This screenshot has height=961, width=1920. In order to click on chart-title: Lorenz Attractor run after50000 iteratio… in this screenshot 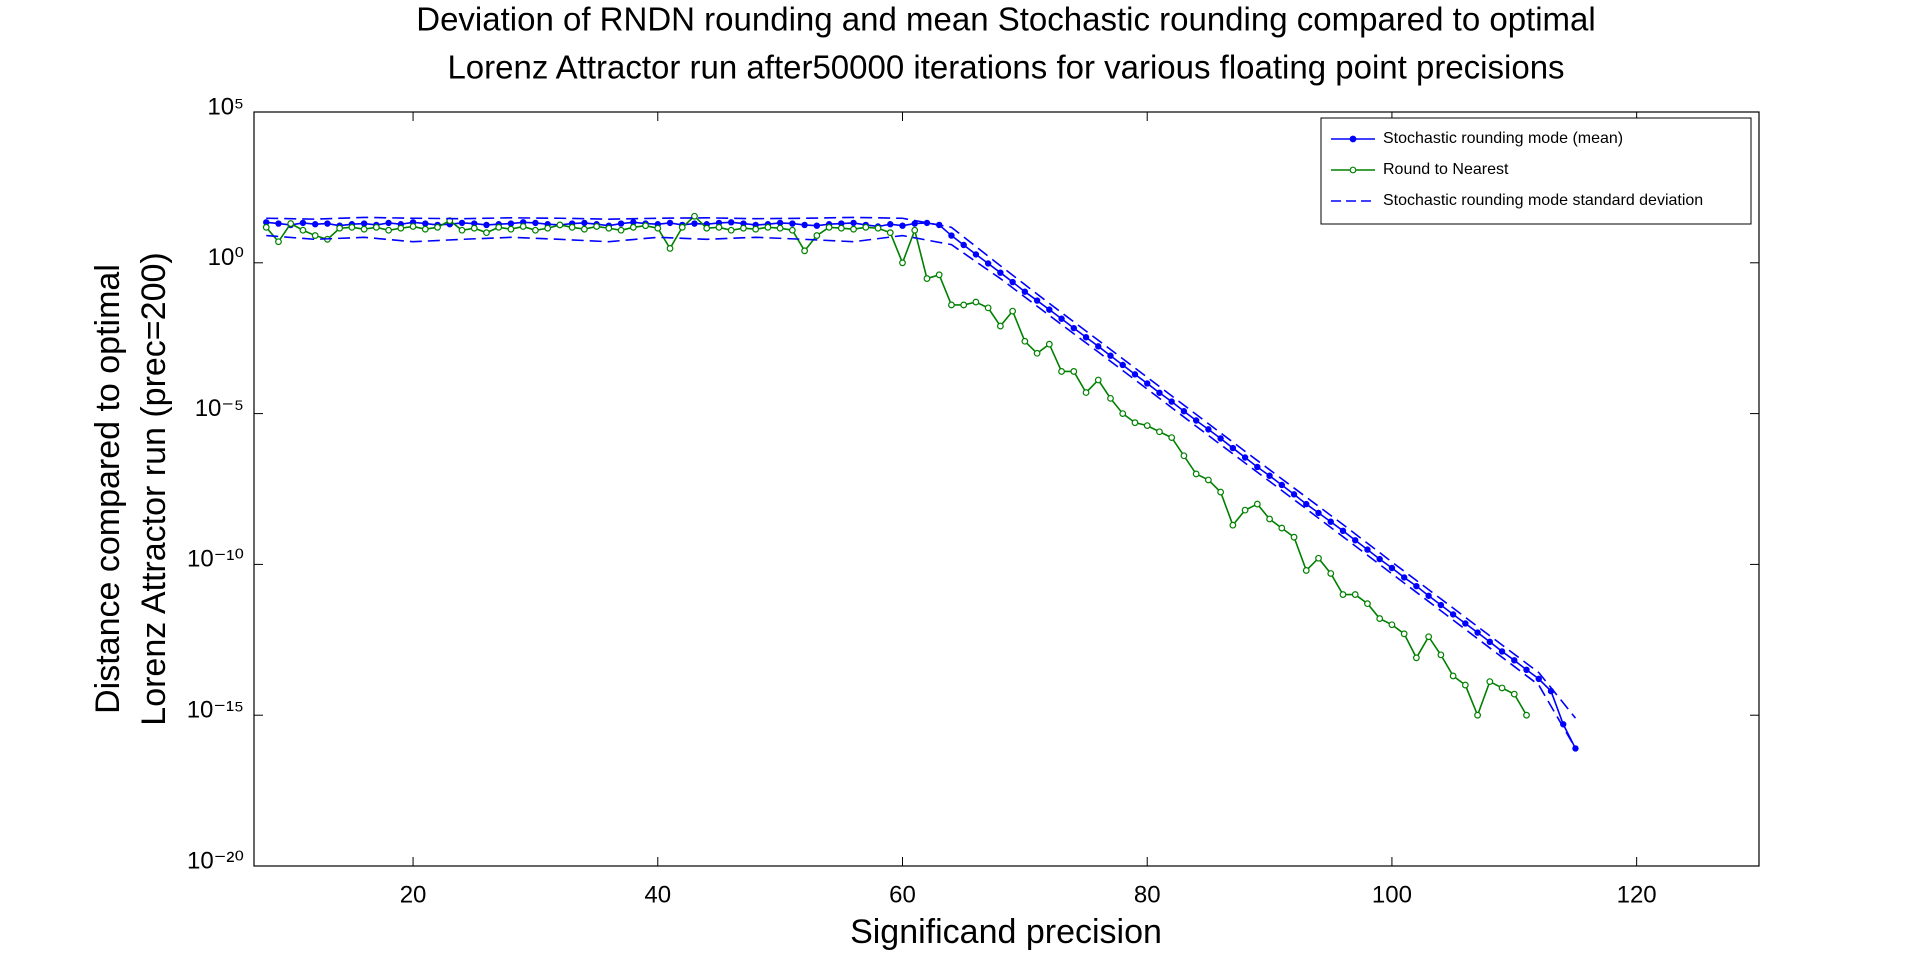, I will do `click(1005, 67)`.